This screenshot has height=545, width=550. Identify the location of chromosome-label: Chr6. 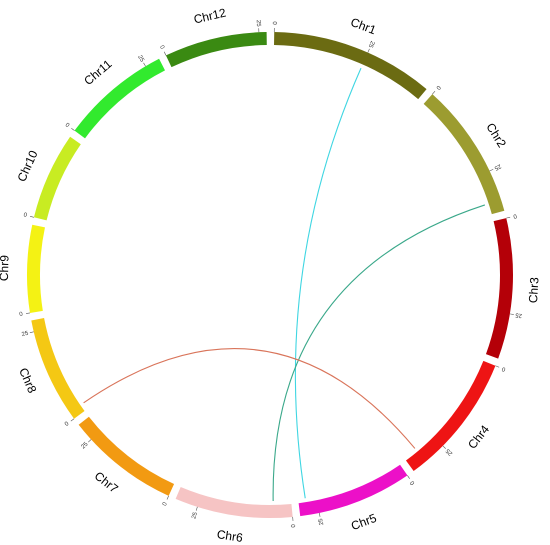
(230, 536).